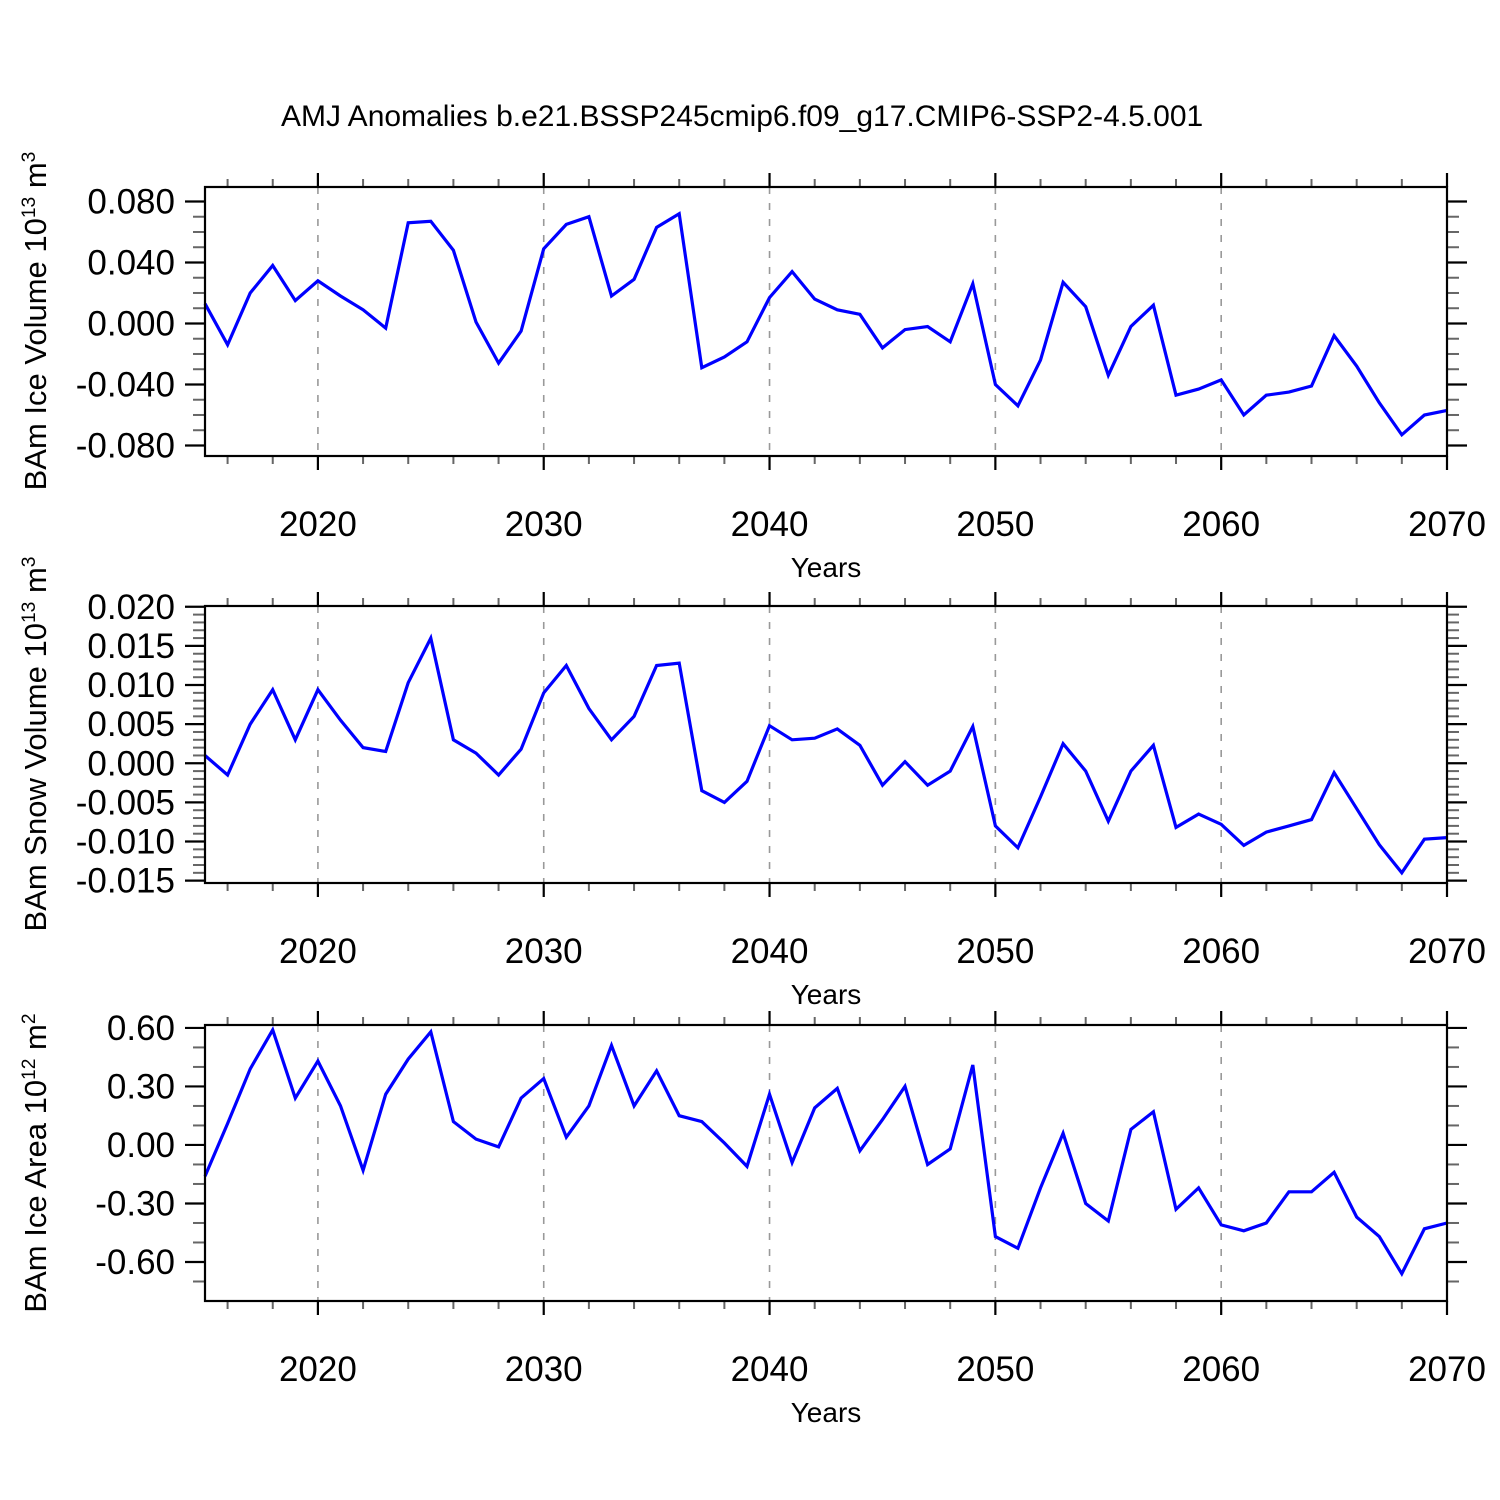 The width and height of the screenshot is (1500, 1500). I want to click on y-tick-label: -0.010, so click(125, 842).